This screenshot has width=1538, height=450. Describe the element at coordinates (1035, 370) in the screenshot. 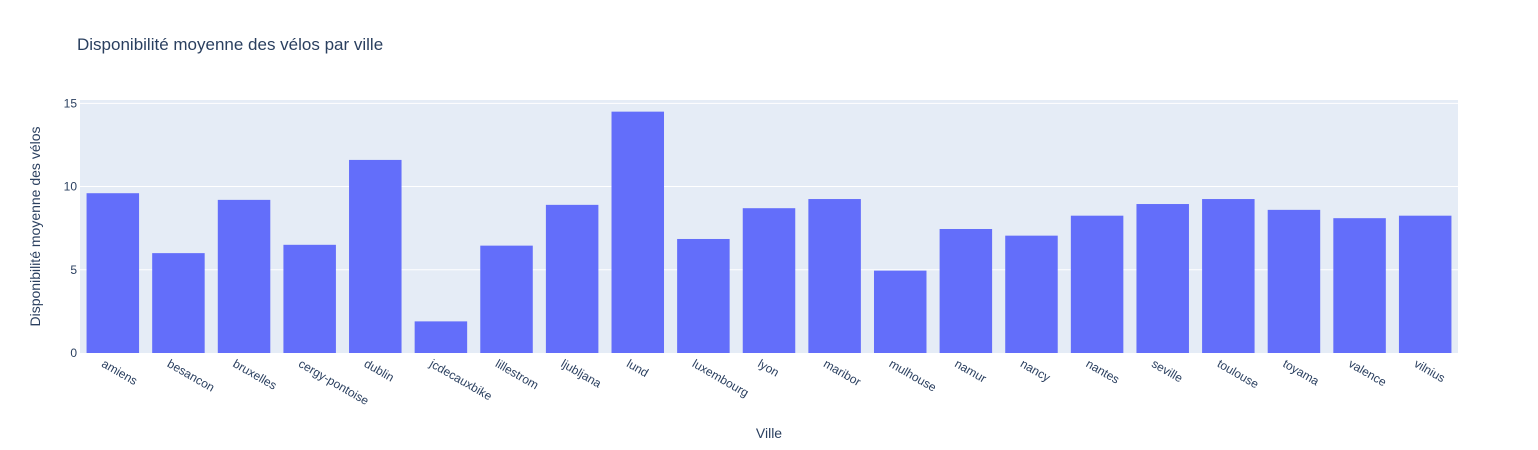

I see `x-tick-label-nancy: nancy` at that location.